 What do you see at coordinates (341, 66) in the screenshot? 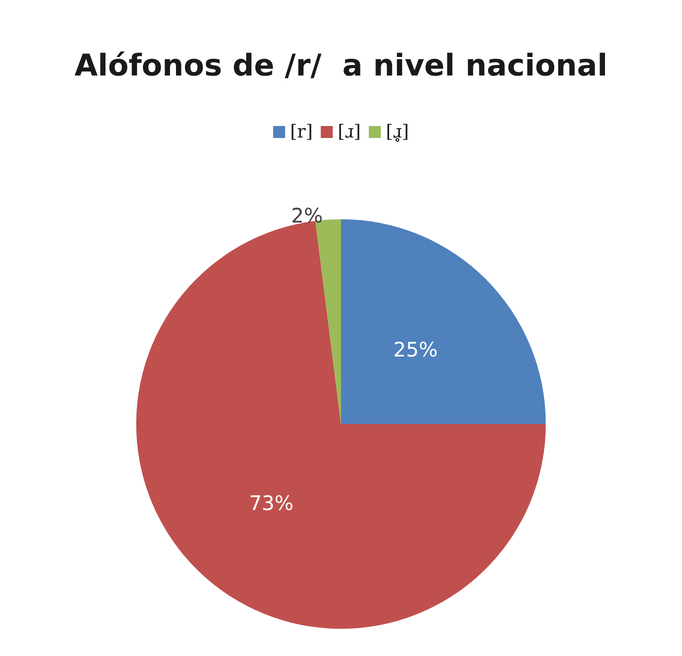
I see `chart-title: Alófonos de /r/ a nivel nacional` at bounding box center [341, 66].